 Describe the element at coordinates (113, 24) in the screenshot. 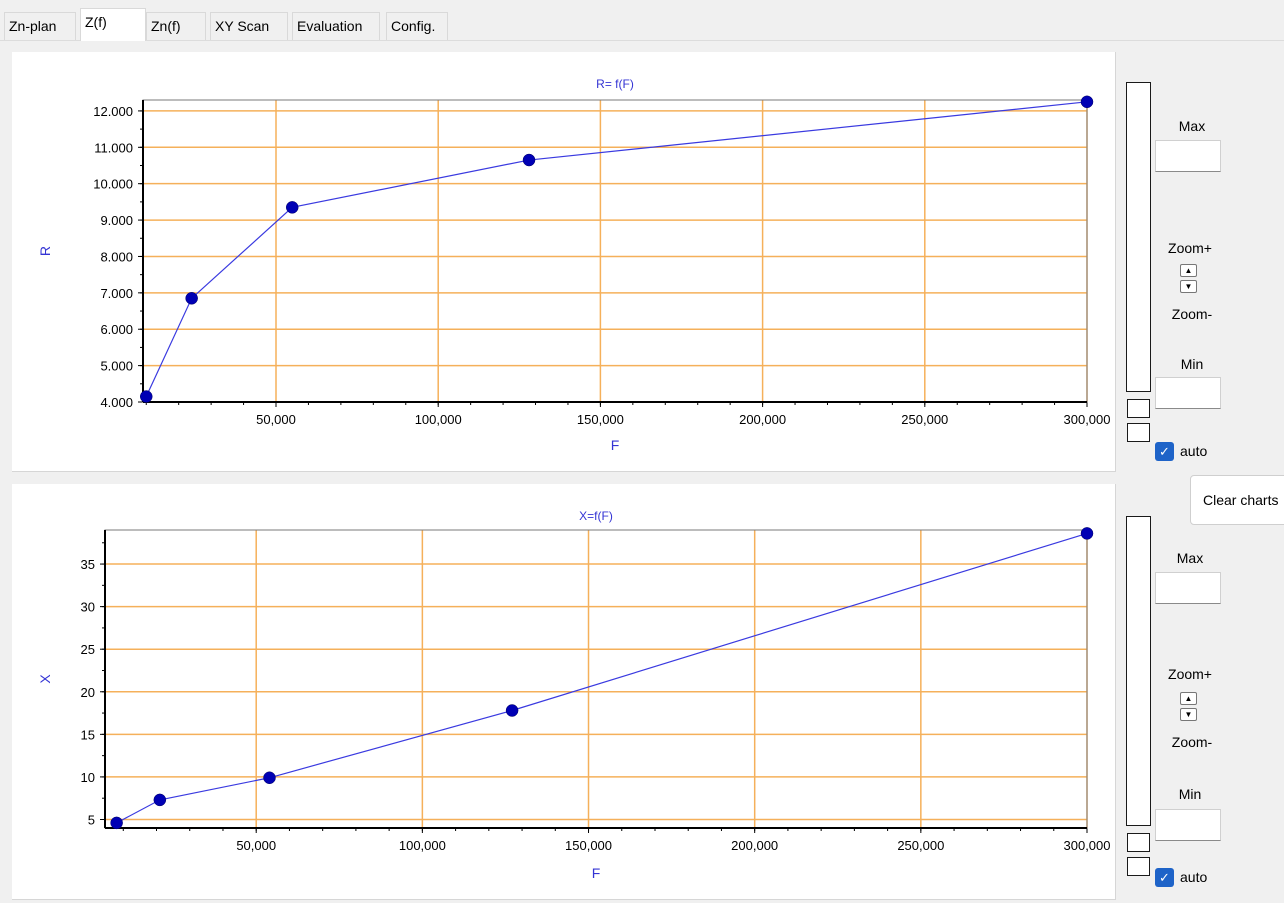

I see `tab-z-f: Z(f)` at that location.